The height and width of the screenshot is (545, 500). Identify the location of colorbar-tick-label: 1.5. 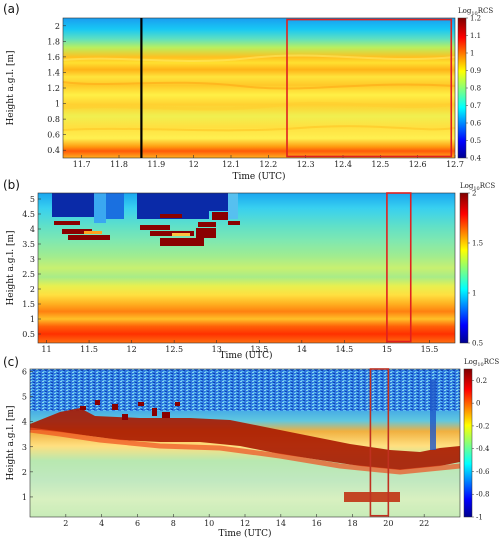
(477, 244).